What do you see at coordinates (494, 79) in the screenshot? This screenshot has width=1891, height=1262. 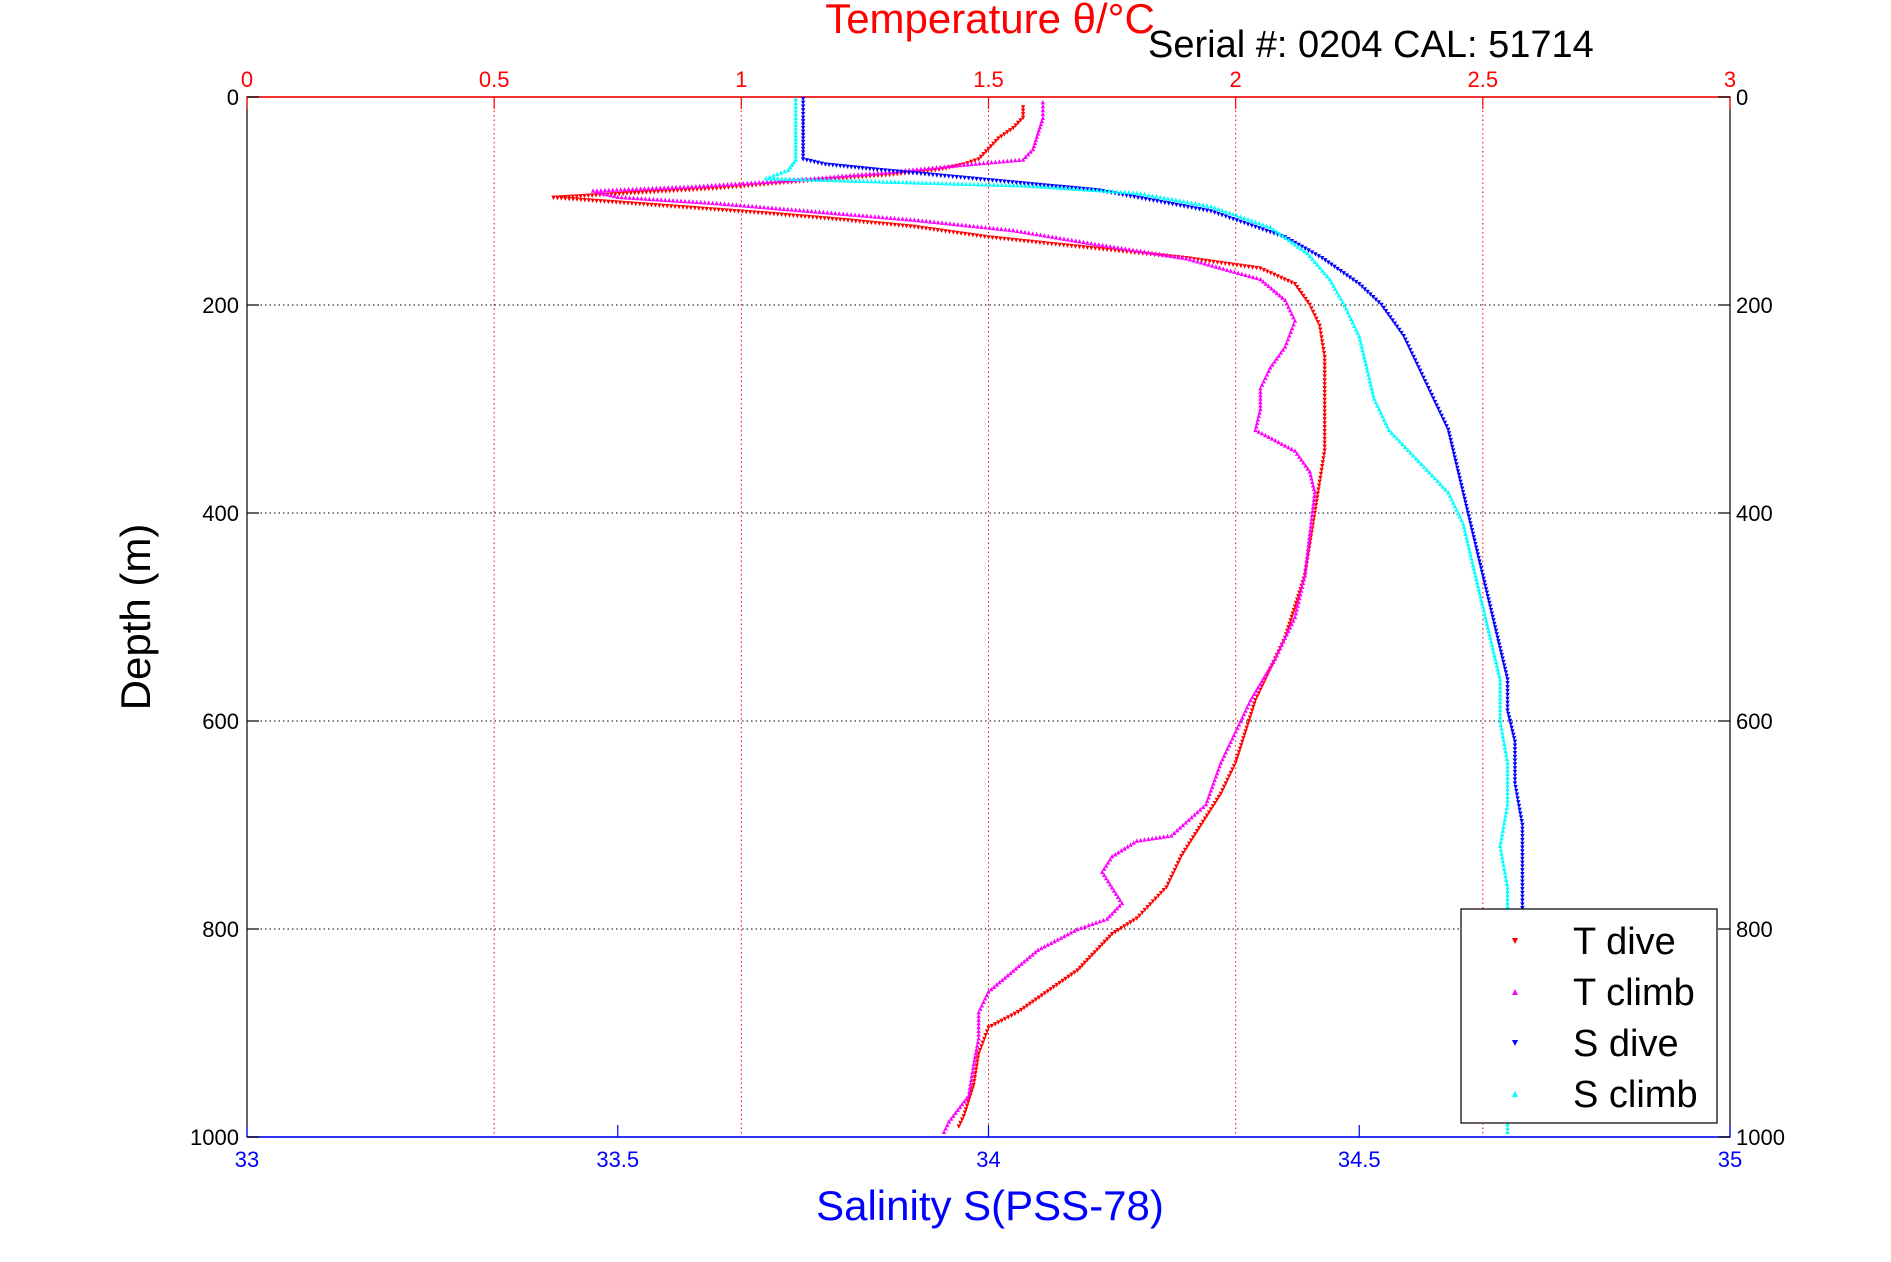 I see `temperature-tick-label: 0.5` at bounding box center [494, 79].